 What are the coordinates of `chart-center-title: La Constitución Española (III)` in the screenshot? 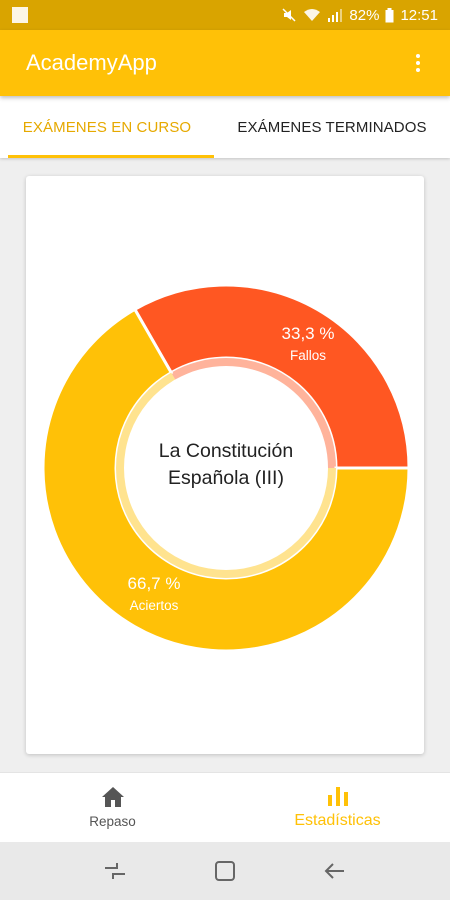 It's located at (226, 465).